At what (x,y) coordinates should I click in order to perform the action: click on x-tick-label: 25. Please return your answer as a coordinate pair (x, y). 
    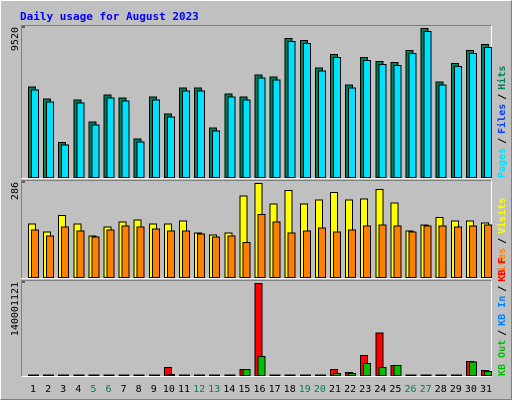
    Looking at the image, I should click on (395, 389).